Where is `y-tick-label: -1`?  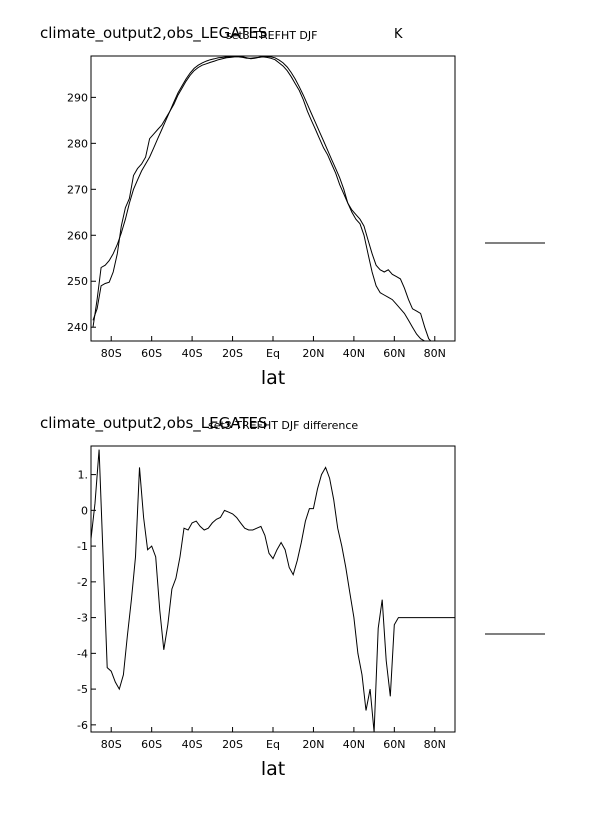
y-tick-label: -1 is located at coordinates (82, 546).